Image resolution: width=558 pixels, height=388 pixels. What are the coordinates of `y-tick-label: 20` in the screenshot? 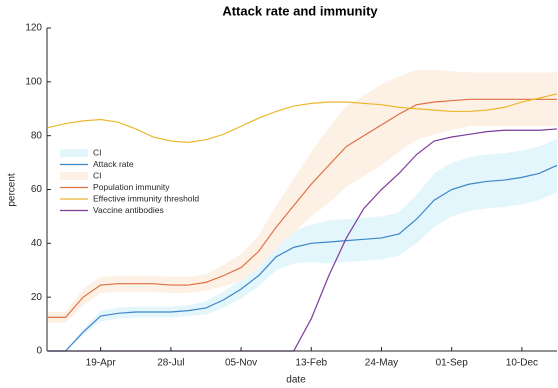 It's located at (37, 297).